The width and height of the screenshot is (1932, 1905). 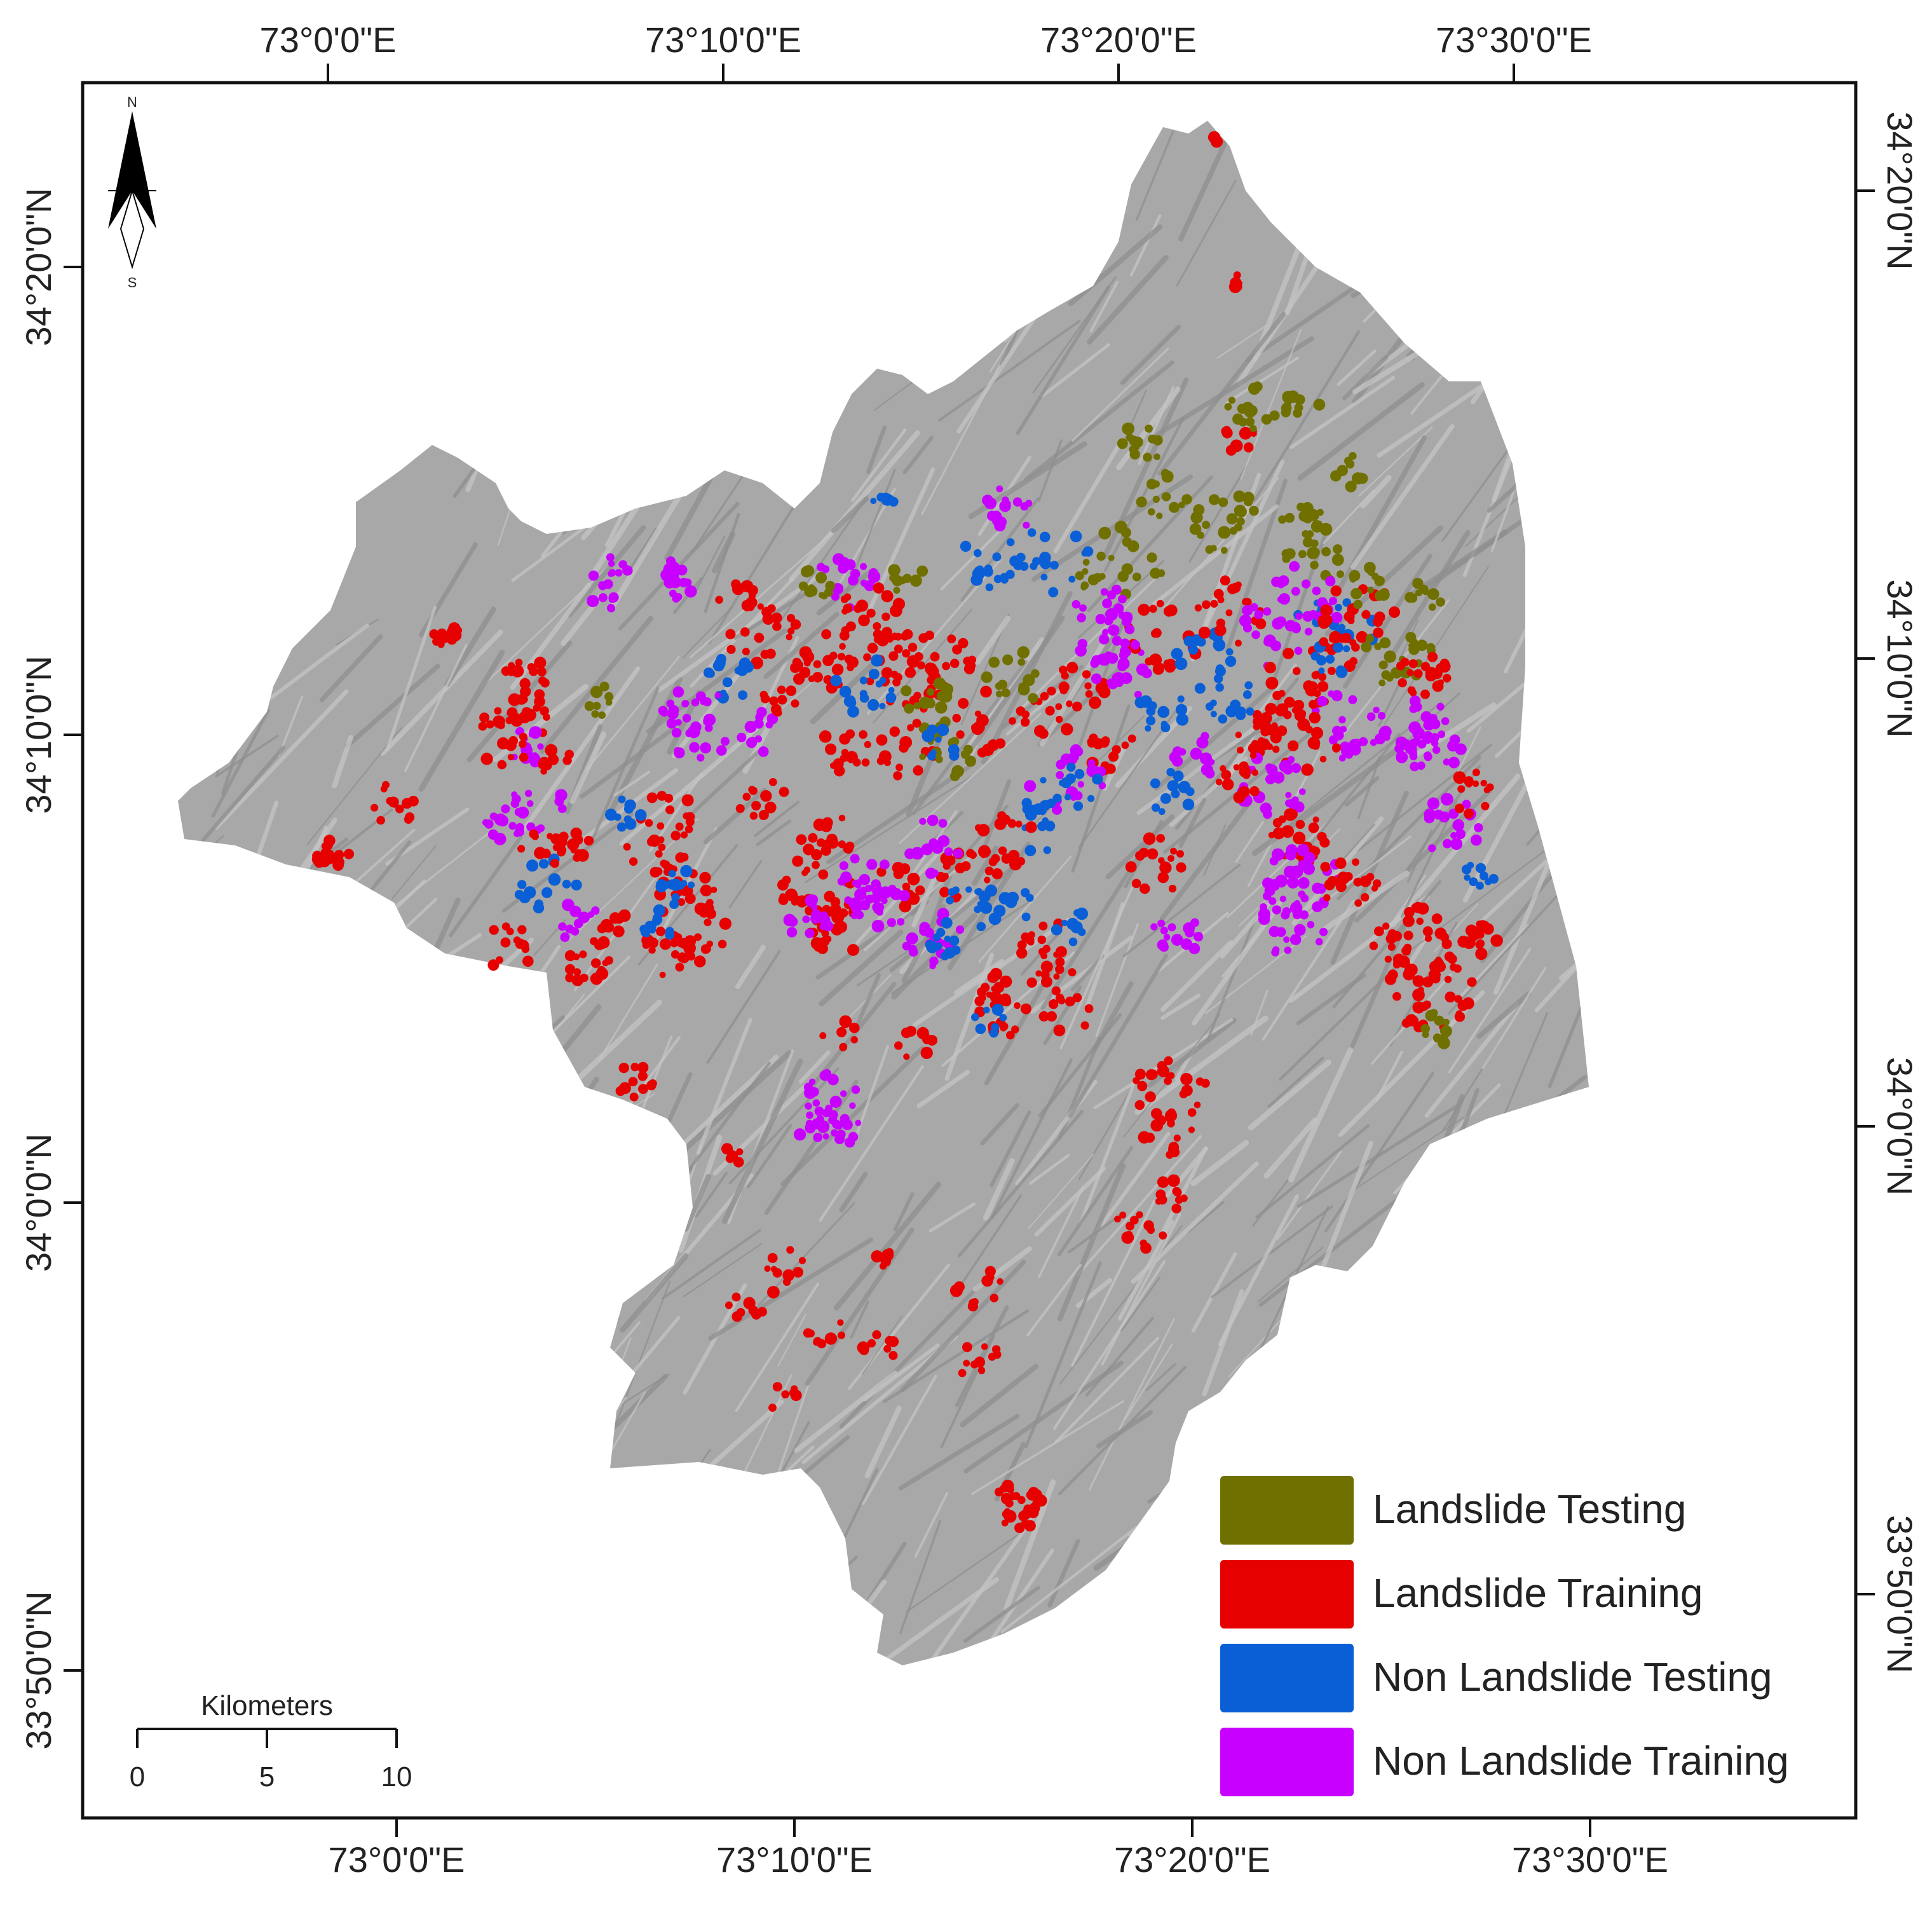 What do you see at coordinates (1287, 1510) in the screenshot?
I see `legend-swatch-landslide-testing` at bounding box center [1287, 1510].